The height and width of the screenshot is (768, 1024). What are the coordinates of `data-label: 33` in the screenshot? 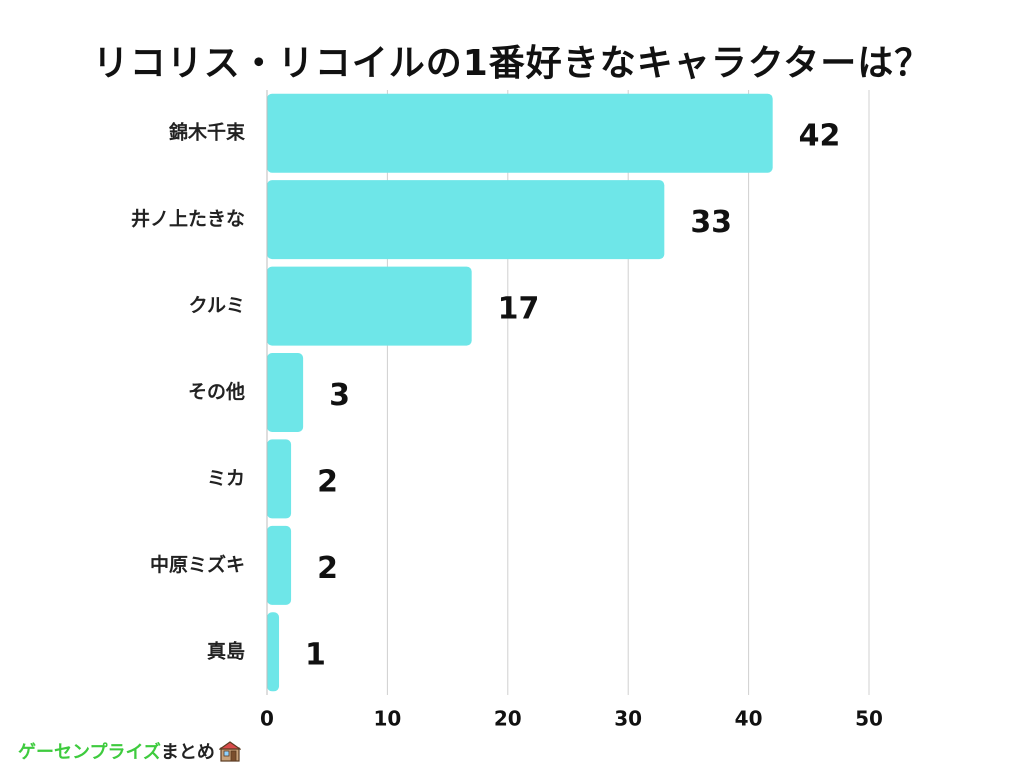 It's located at (711, 222).